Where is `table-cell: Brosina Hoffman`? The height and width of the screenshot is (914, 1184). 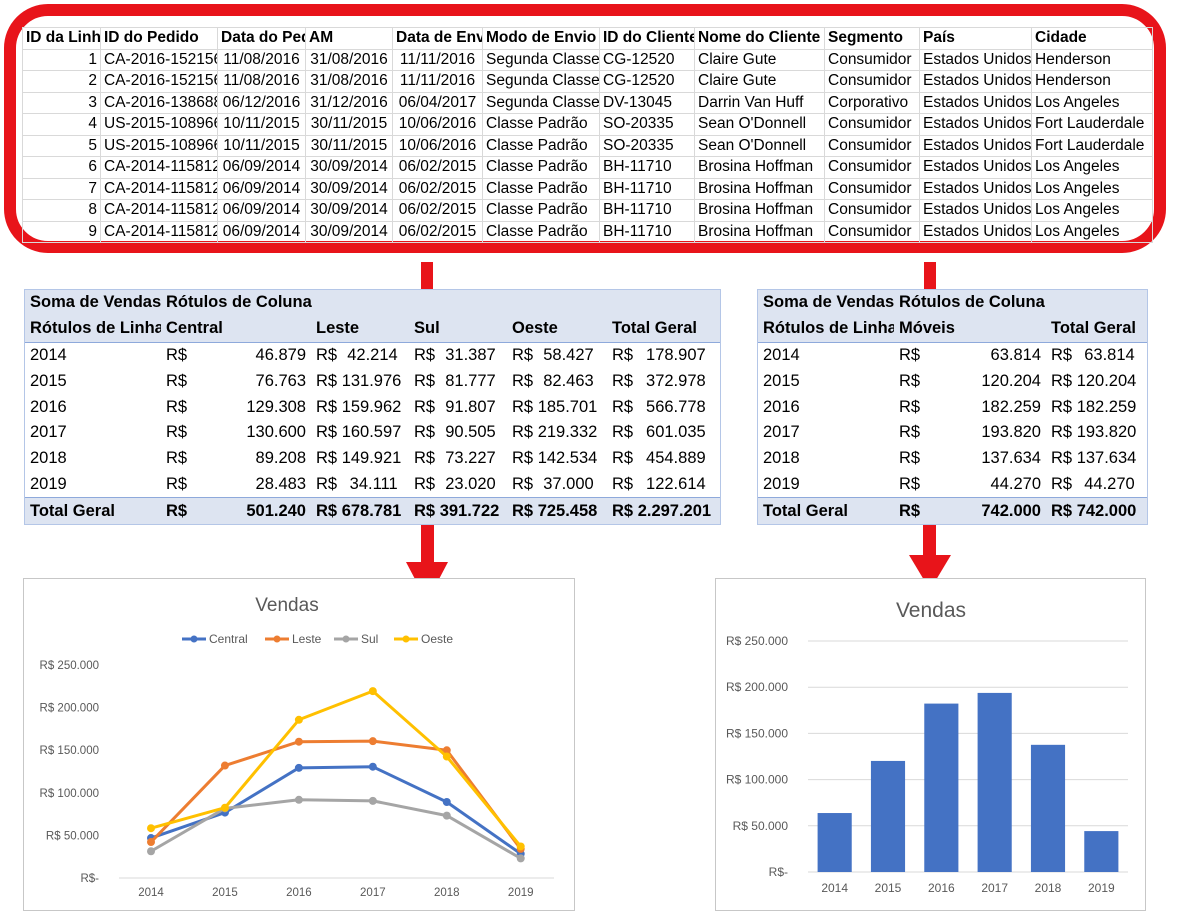 table-cell: Brosina Hoffman is located at coordinates (759, 231).